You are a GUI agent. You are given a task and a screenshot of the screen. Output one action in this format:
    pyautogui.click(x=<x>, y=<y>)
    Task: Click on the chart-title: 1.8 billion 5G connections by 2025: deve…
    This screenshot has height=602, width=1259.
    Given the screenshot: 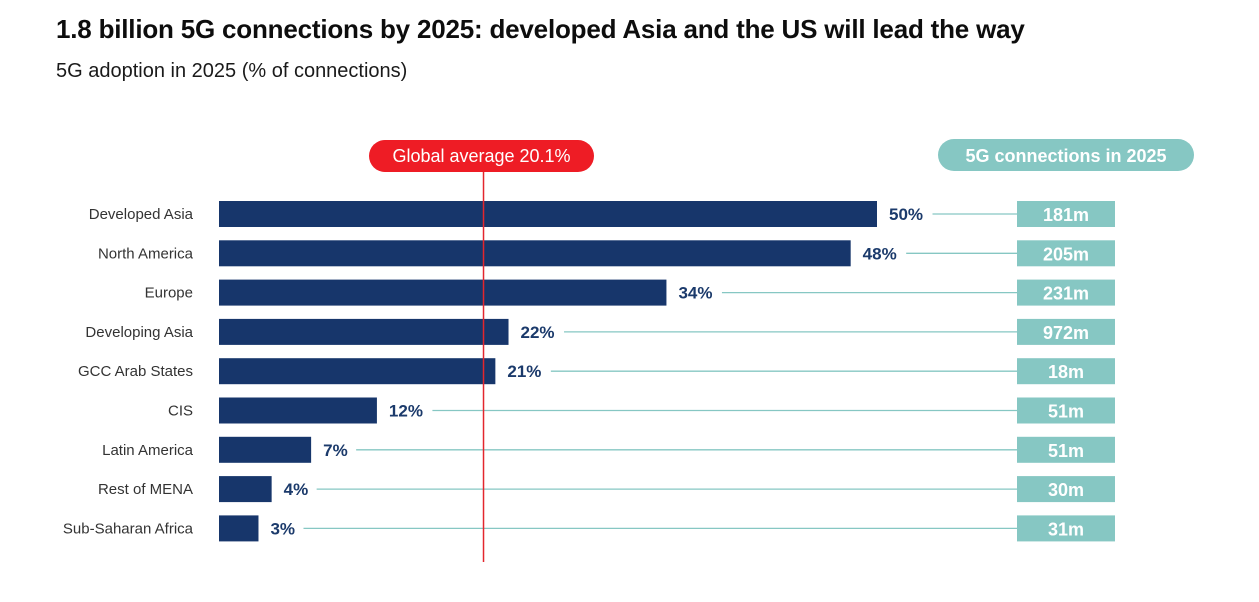 What is the action you would take?
    pyautogui.click(x=540, y=29)
    